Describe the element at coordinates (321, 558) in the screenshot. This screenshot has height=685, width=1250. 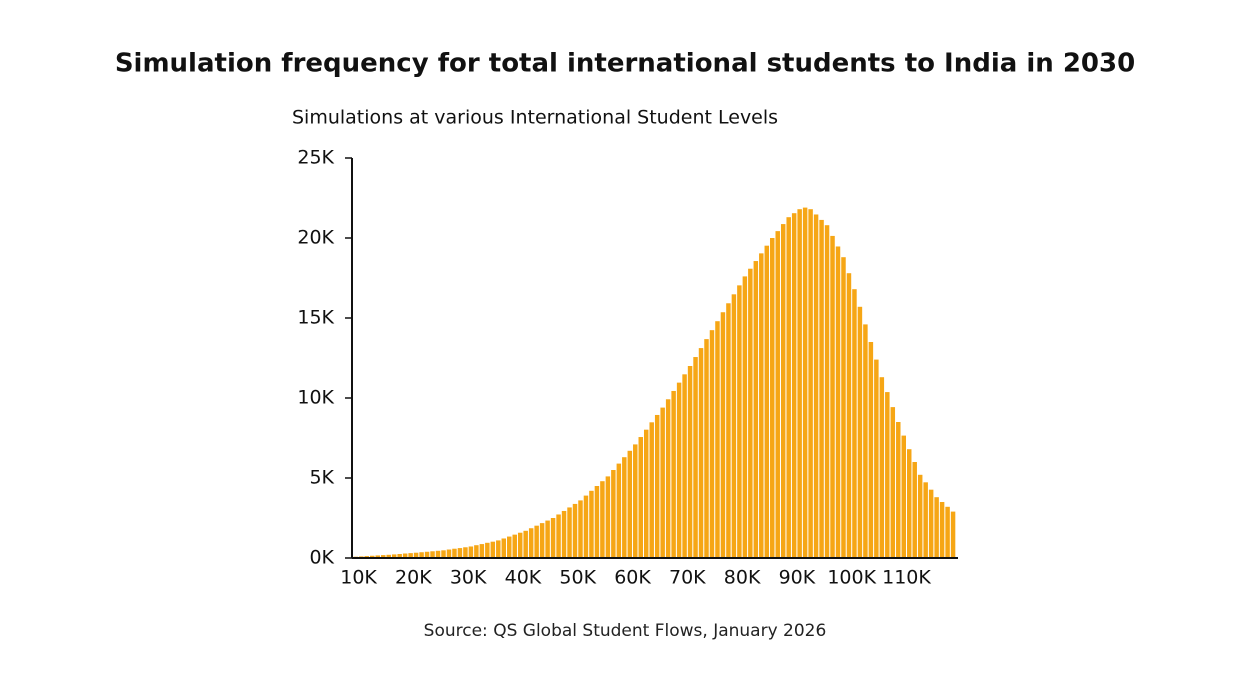
I see `y-tick-label: 0K` at that location.